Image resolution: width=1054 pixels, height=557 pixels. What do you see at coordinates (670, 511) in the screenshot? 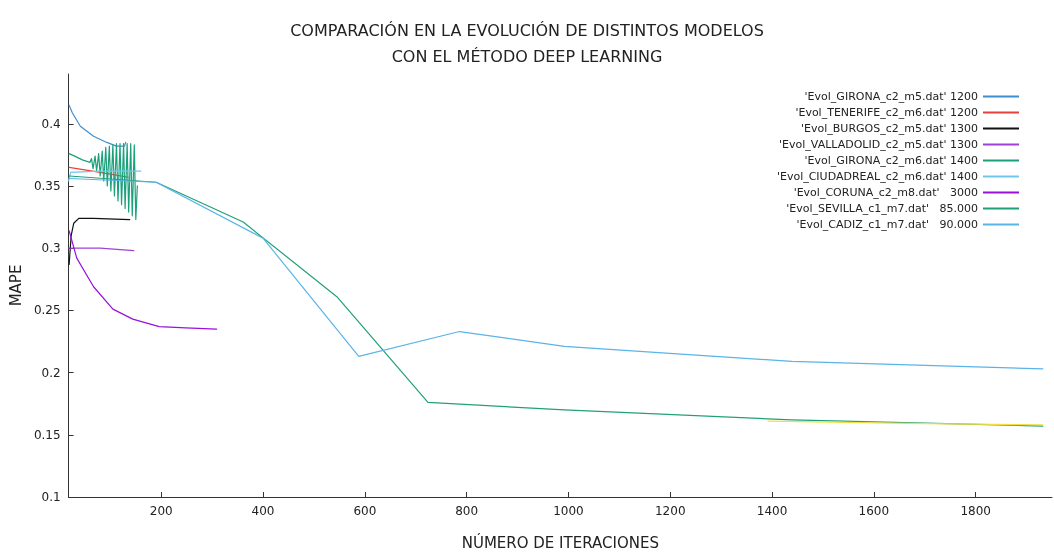
I see `x-tick-label: 1200` at bounding box center [670, 511].